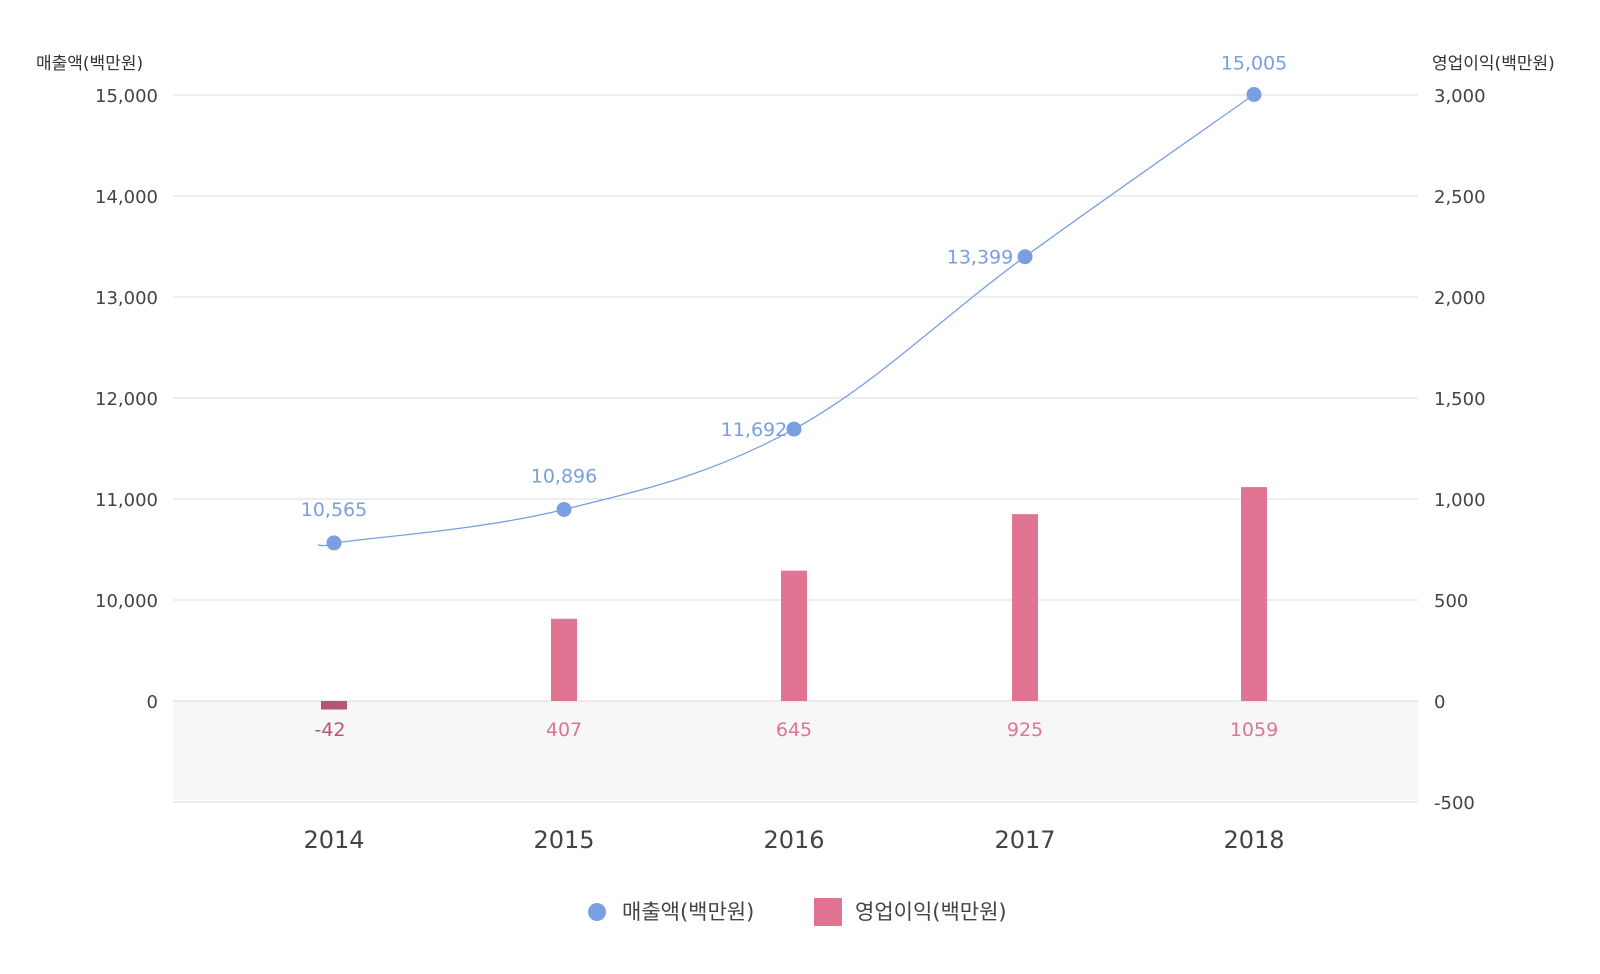  What do you see at coordinates (89, 64) in the screenshot?
I see `left-axis-title: 매출액(백만원)` at bounding box center [89, 64].